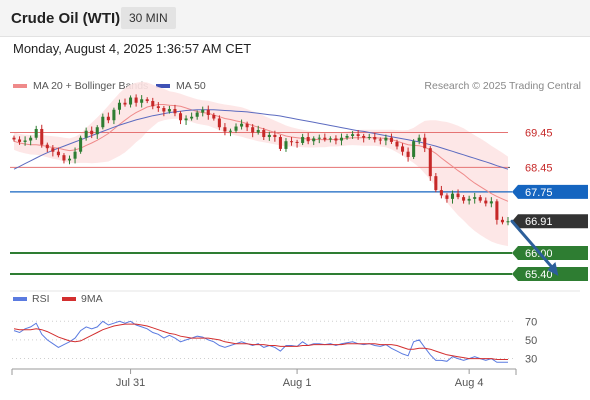 The width and height of the screenshot is (590, 400). What do you see at coordinates (191, 86) in the screenshot?
I see `legend-ma50-label: MA 50` at bounding box center [191, 86].